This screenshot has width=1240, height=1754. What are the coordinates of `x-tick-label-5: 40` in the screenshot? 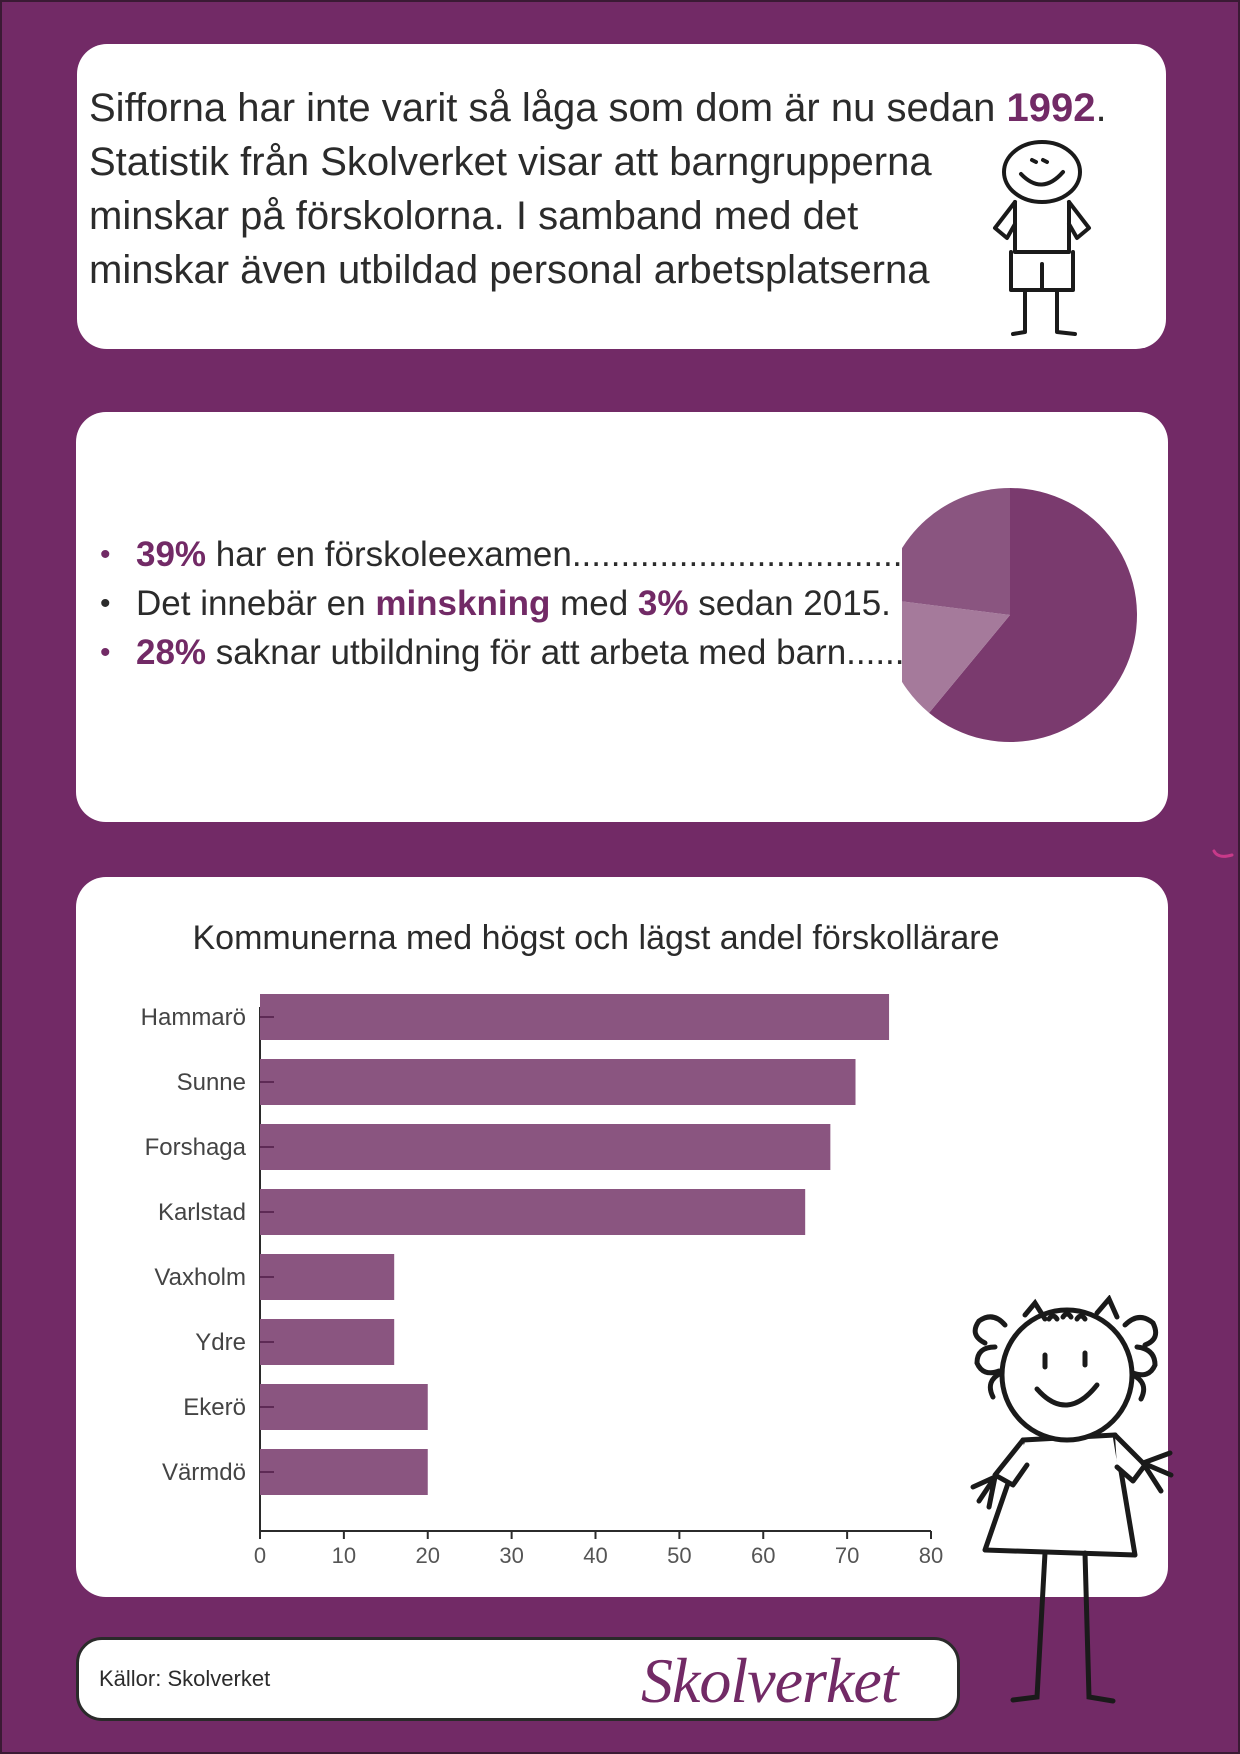 It's located at (595, 1555).